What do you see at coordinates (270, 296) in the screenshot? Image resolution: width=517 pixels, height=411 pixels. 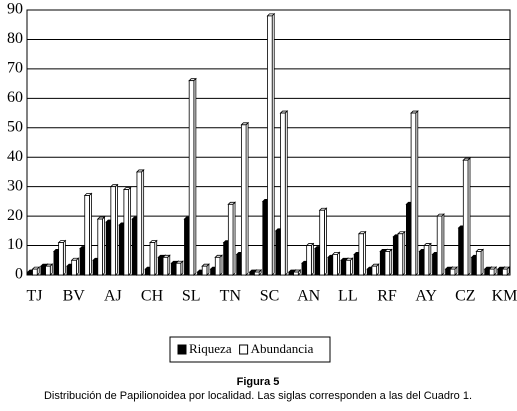 I see `x-tick-label: SC` at bounding box center [270, 296].